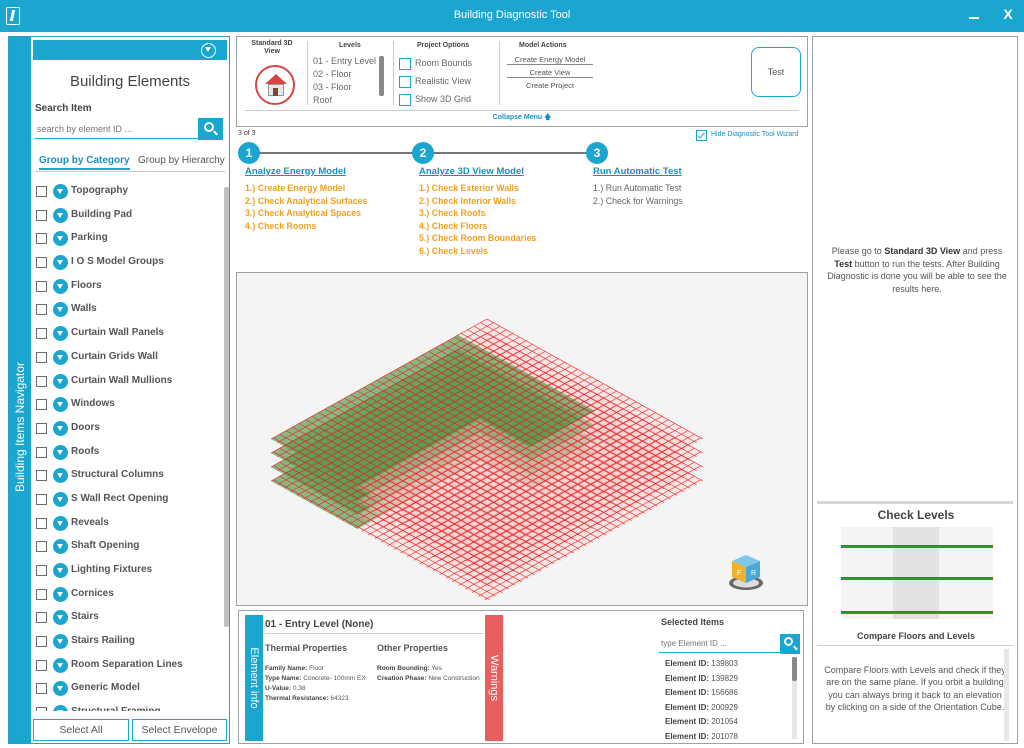 This screenshot has width=1024, height=748. What do you see at coordinates (281, 225) in the screenshot?
I see `step-item: 4.) Check Rooms` at bounding box center [281, 225].